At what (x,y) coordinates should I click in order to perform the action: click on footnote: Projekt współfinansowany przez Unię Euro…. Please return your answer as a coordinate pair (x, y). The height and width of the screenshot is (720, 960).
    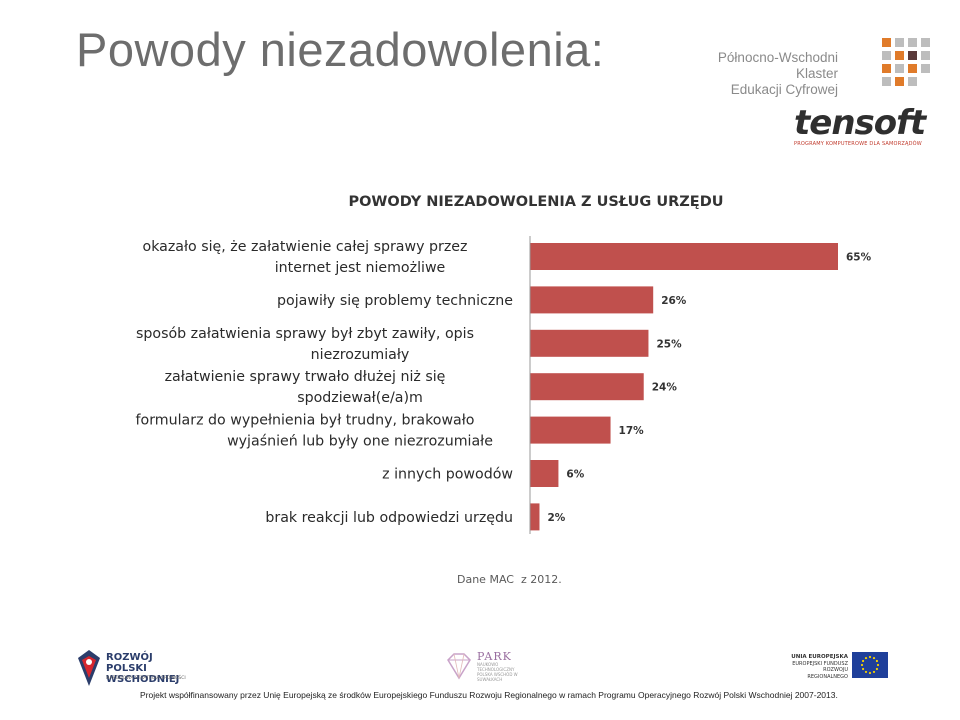
    Looking at the image, I should click on (489, 695).